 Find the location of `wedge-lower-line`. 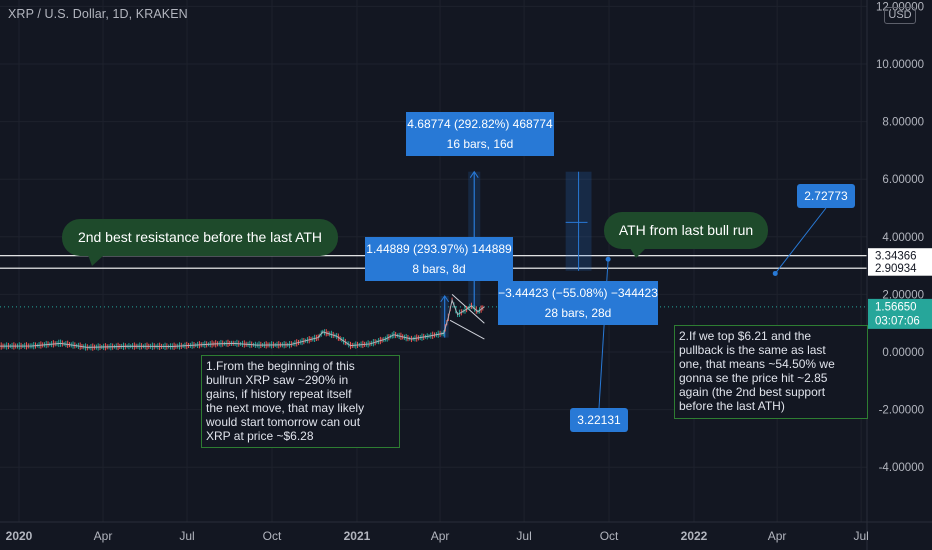

wedge-lower-line is located at coordinates (467, 329).